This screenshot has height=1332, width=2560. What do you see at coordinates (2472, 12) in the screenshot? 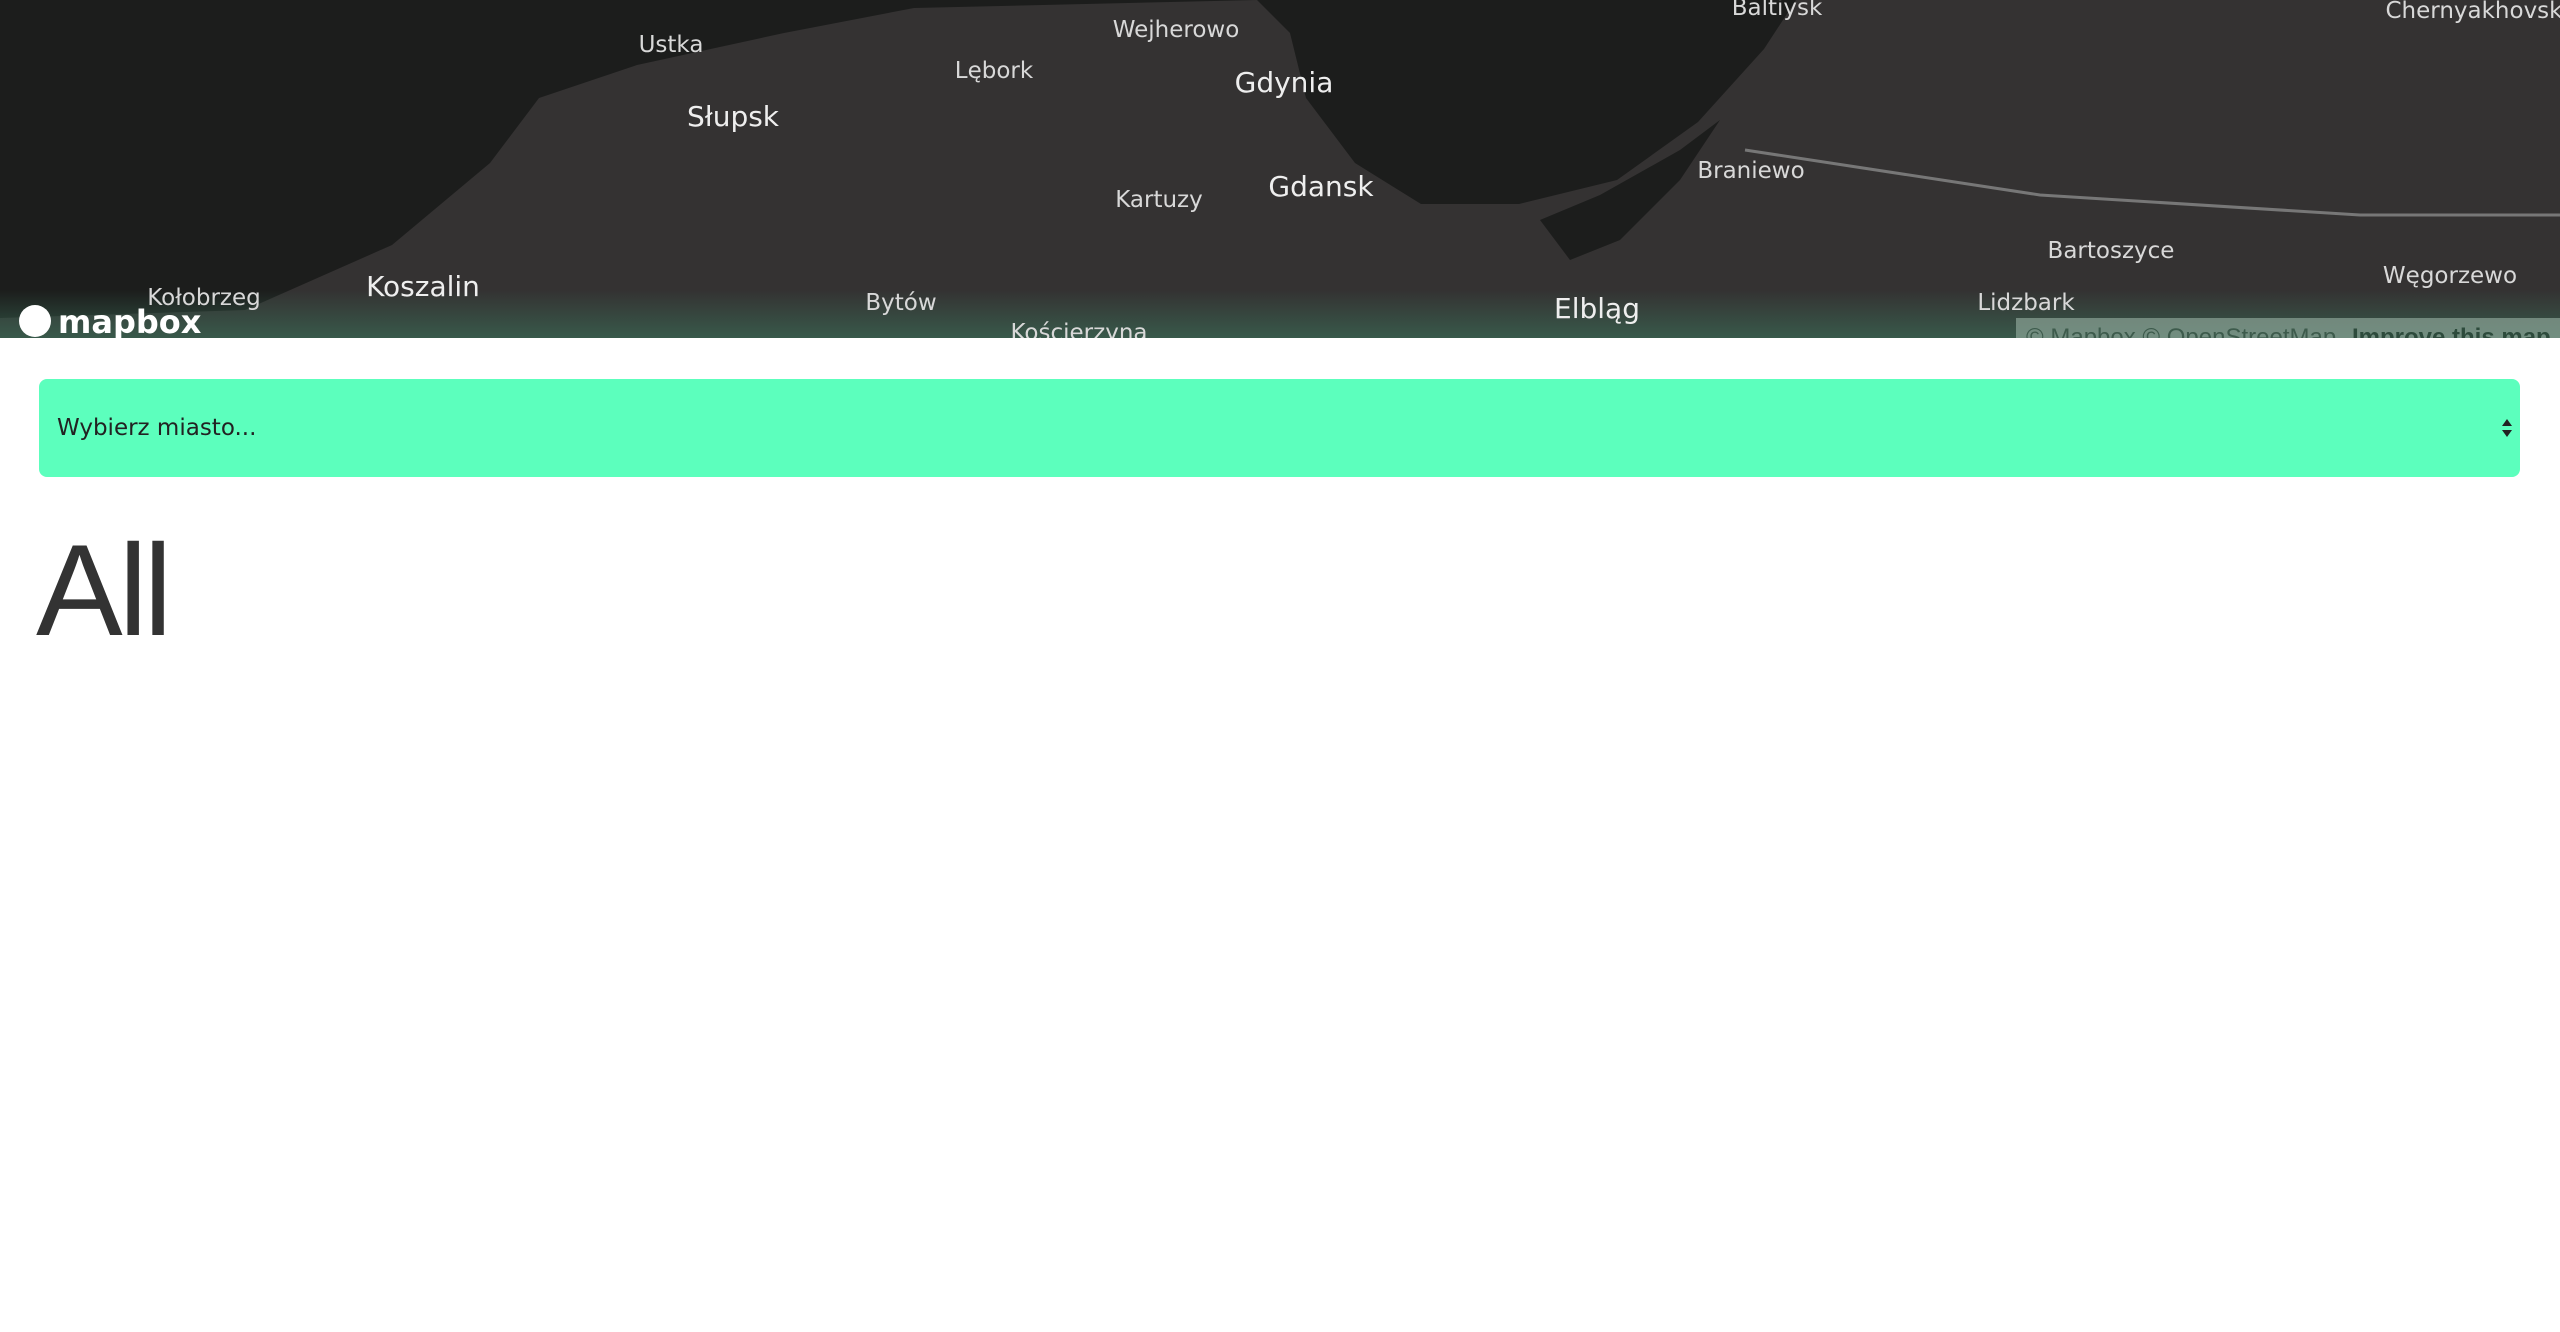
I see `city: Chernyakhovsk` at bounding box center [2472, 12].